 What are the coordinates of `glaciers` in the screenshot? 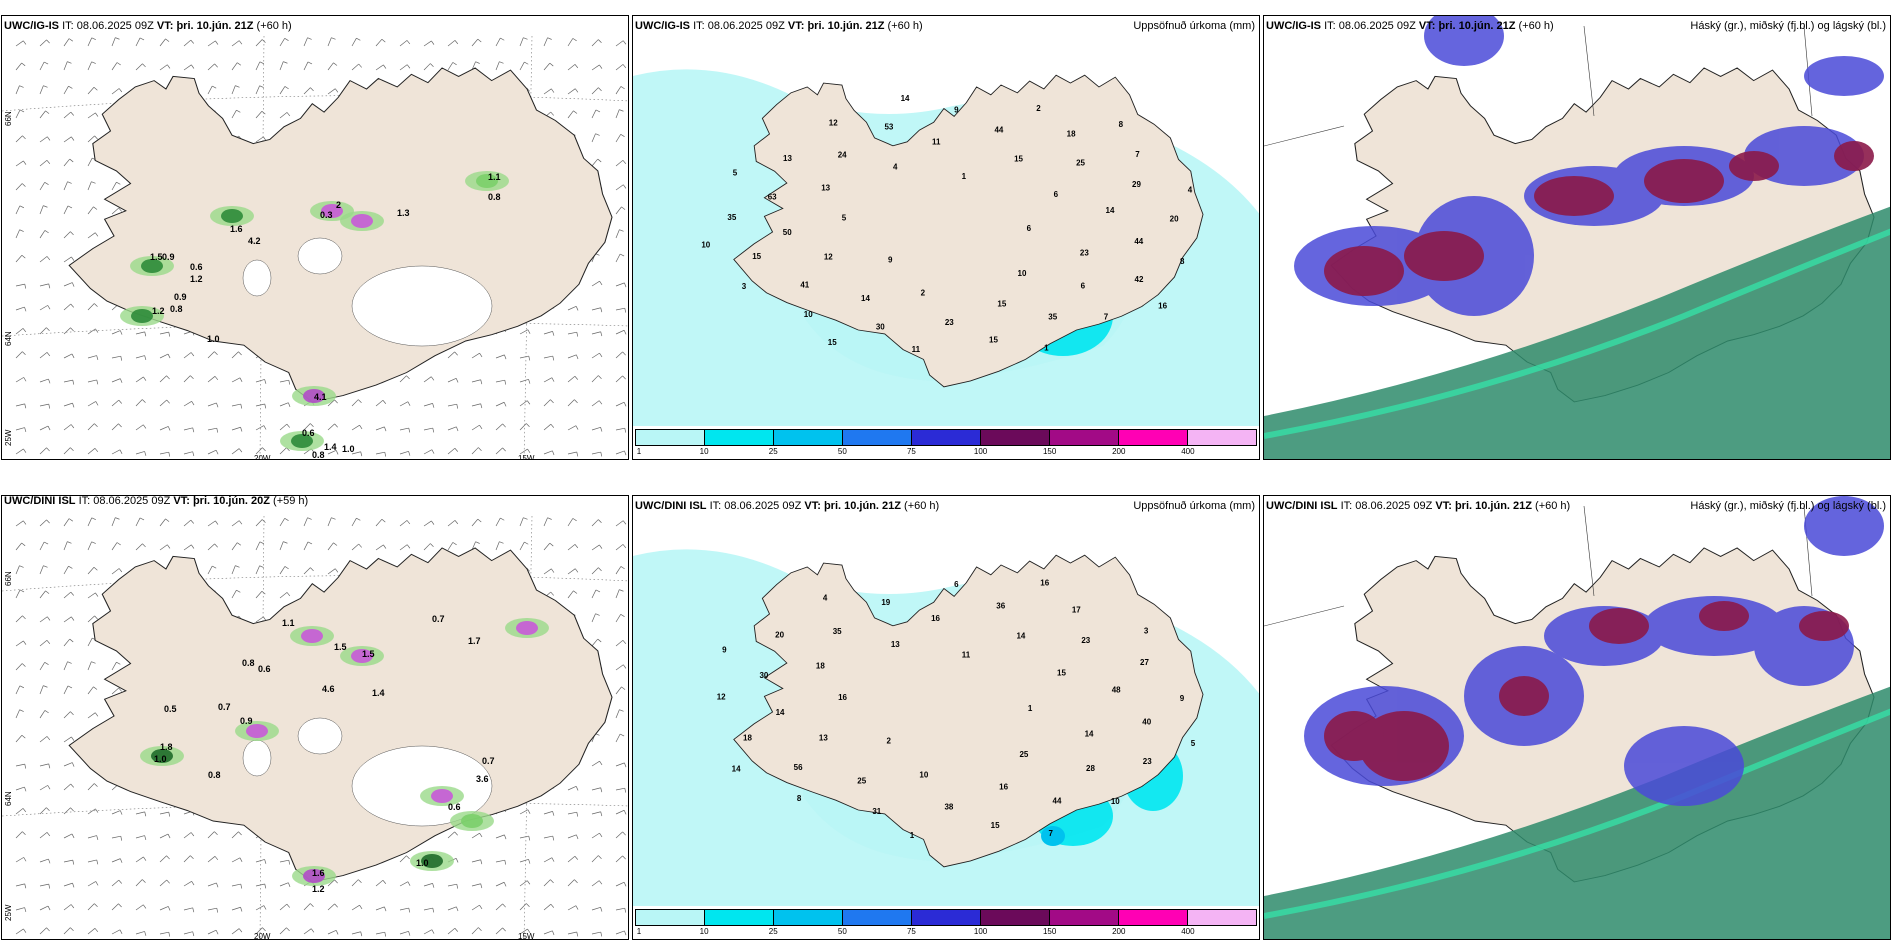 It's located at (367, 292).